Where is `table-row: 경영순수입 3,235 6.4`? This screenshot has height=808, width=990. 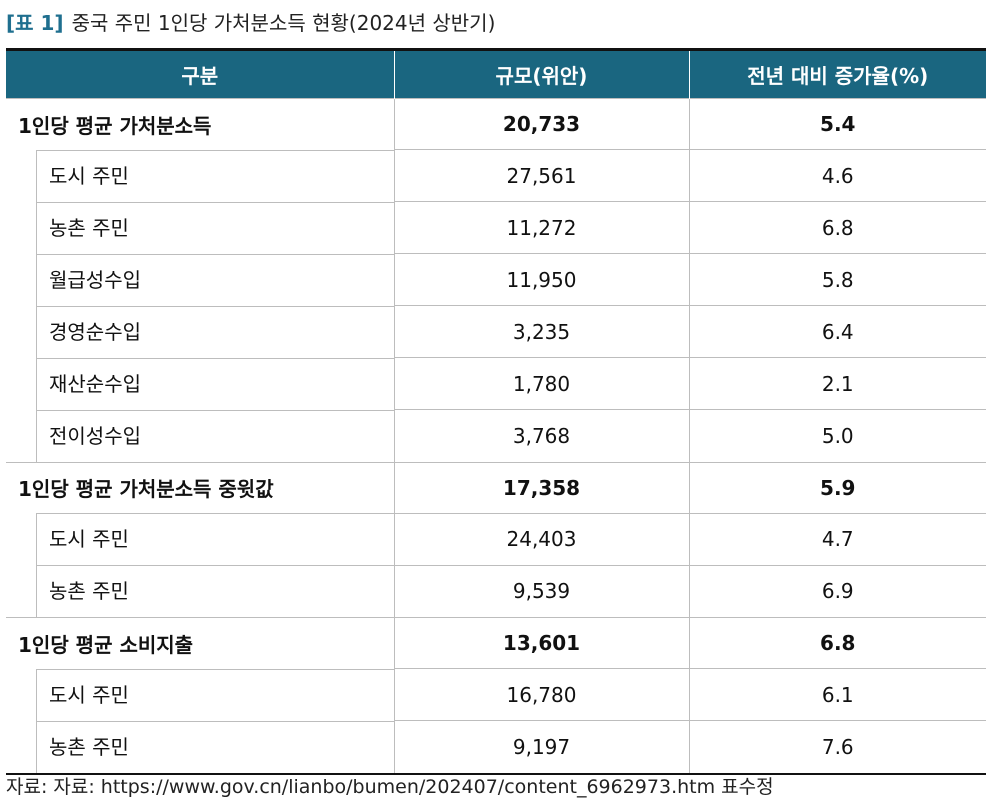 table-row: 경영순수입 3,235 6.4 is located at coordinates (496, 331).